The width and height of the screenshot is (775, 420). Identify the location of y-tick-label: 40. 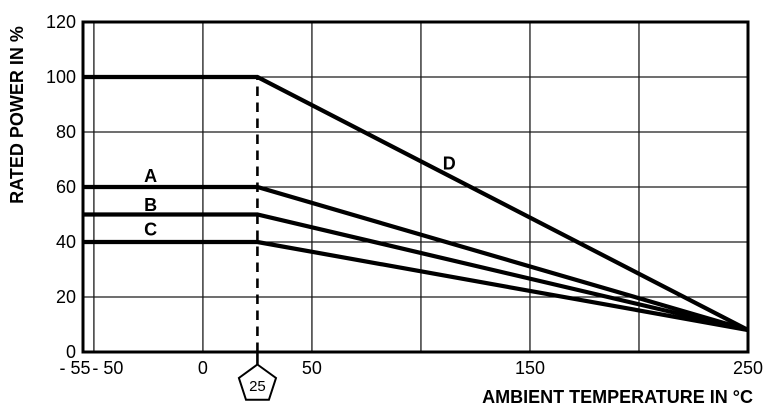
(66, 242).